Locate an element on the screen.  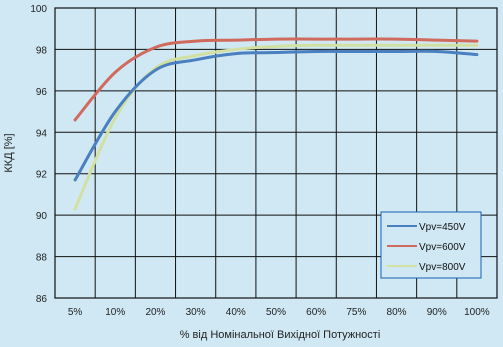
y-tick-label: 96 is located at coordinates (42, 92).